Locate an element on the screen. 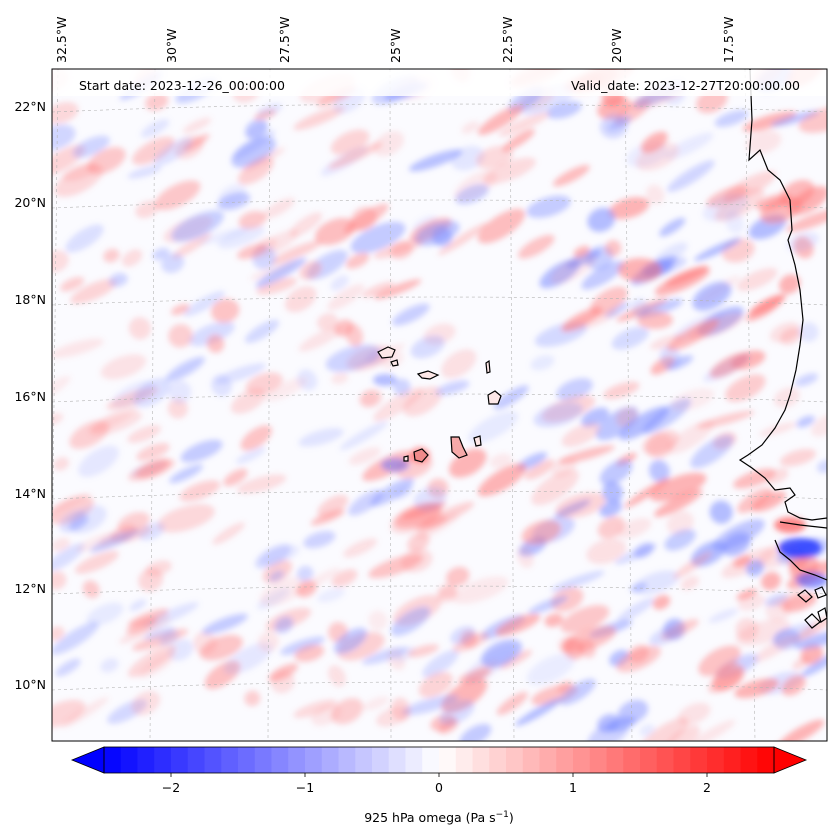 The height and width of the screenshot is (839, 837). lat-label-12n: 12°N is located at coordinates (30, 588).